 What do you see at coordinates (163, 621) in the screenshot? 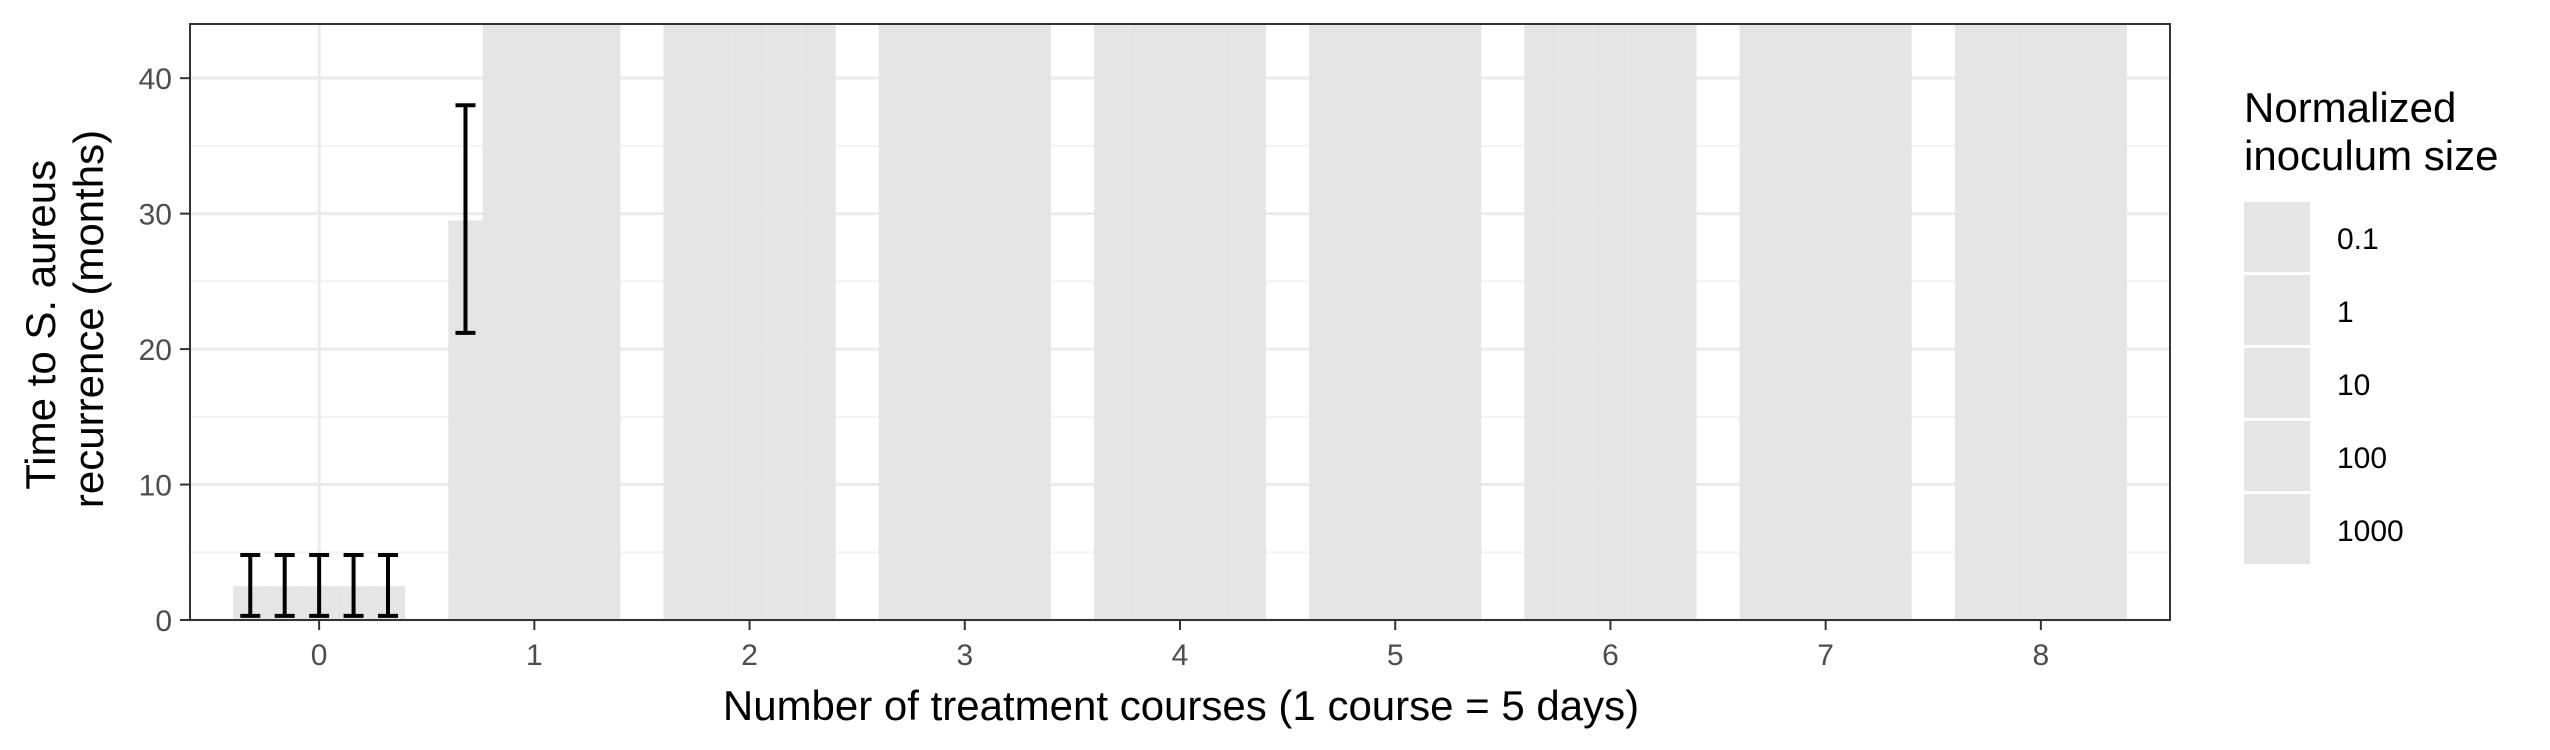
I see `y-tick-label: 0` at bounding box center [163, 621].